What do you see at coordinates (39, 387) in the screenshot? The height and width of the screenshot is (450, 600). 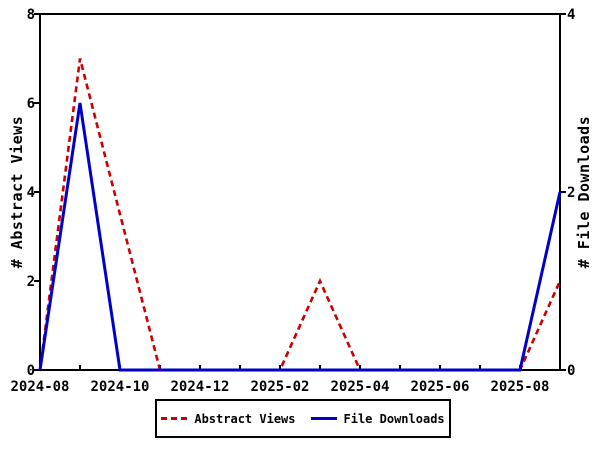 I see `x-tick-label: 2024-08` at bounding box center [39, 387].